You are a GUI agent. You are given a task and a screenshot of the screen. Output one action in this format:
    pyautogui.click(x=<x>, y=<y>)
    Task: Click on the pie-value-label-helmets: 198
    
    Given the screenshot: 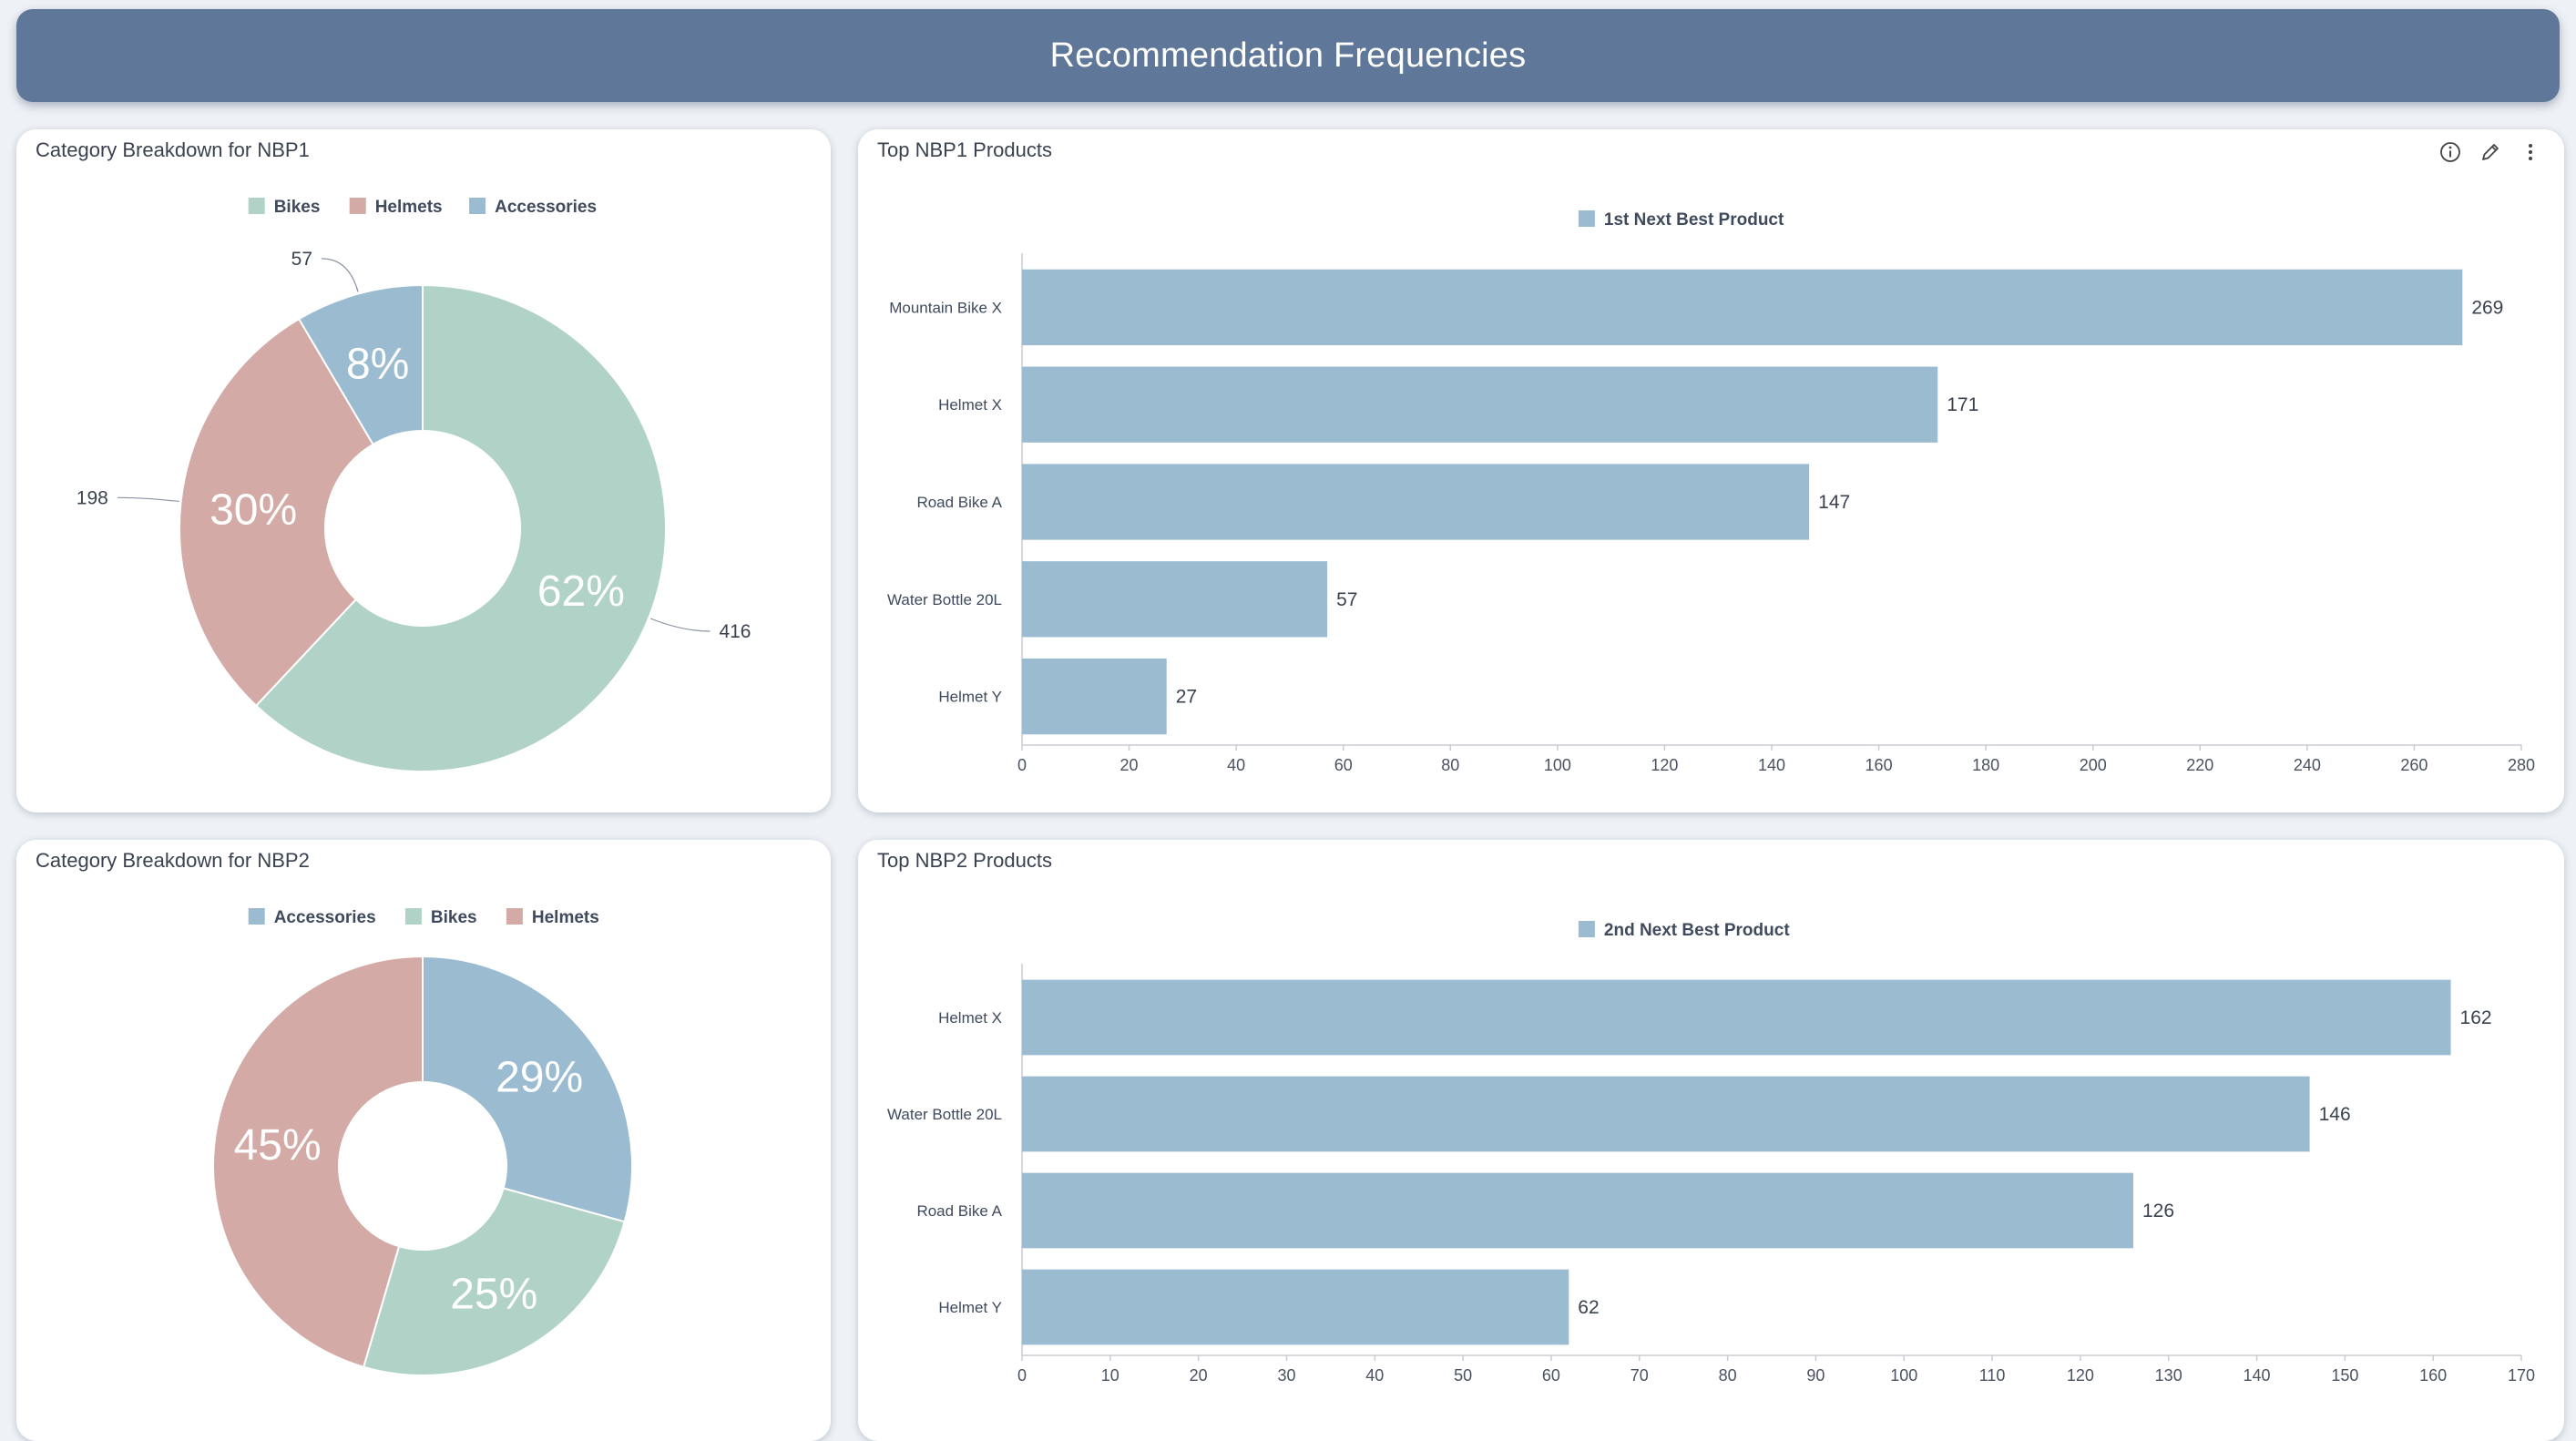 What is the action you would take?
    pyautogui.click(x=93, y=497)
    